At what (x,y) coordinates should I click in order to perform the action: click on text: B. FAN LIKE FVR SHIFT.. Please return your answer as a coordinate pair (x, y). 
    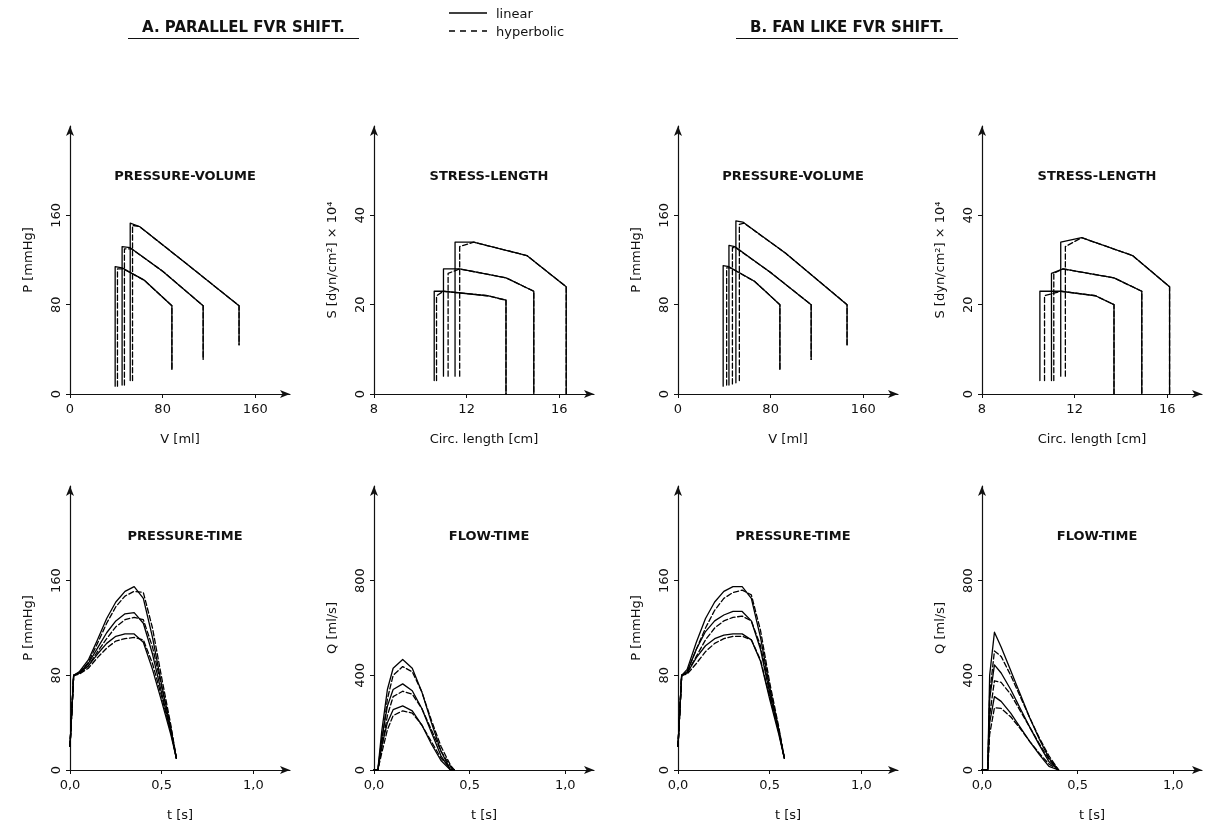
    Looking at the image, I should click on (847, 28).